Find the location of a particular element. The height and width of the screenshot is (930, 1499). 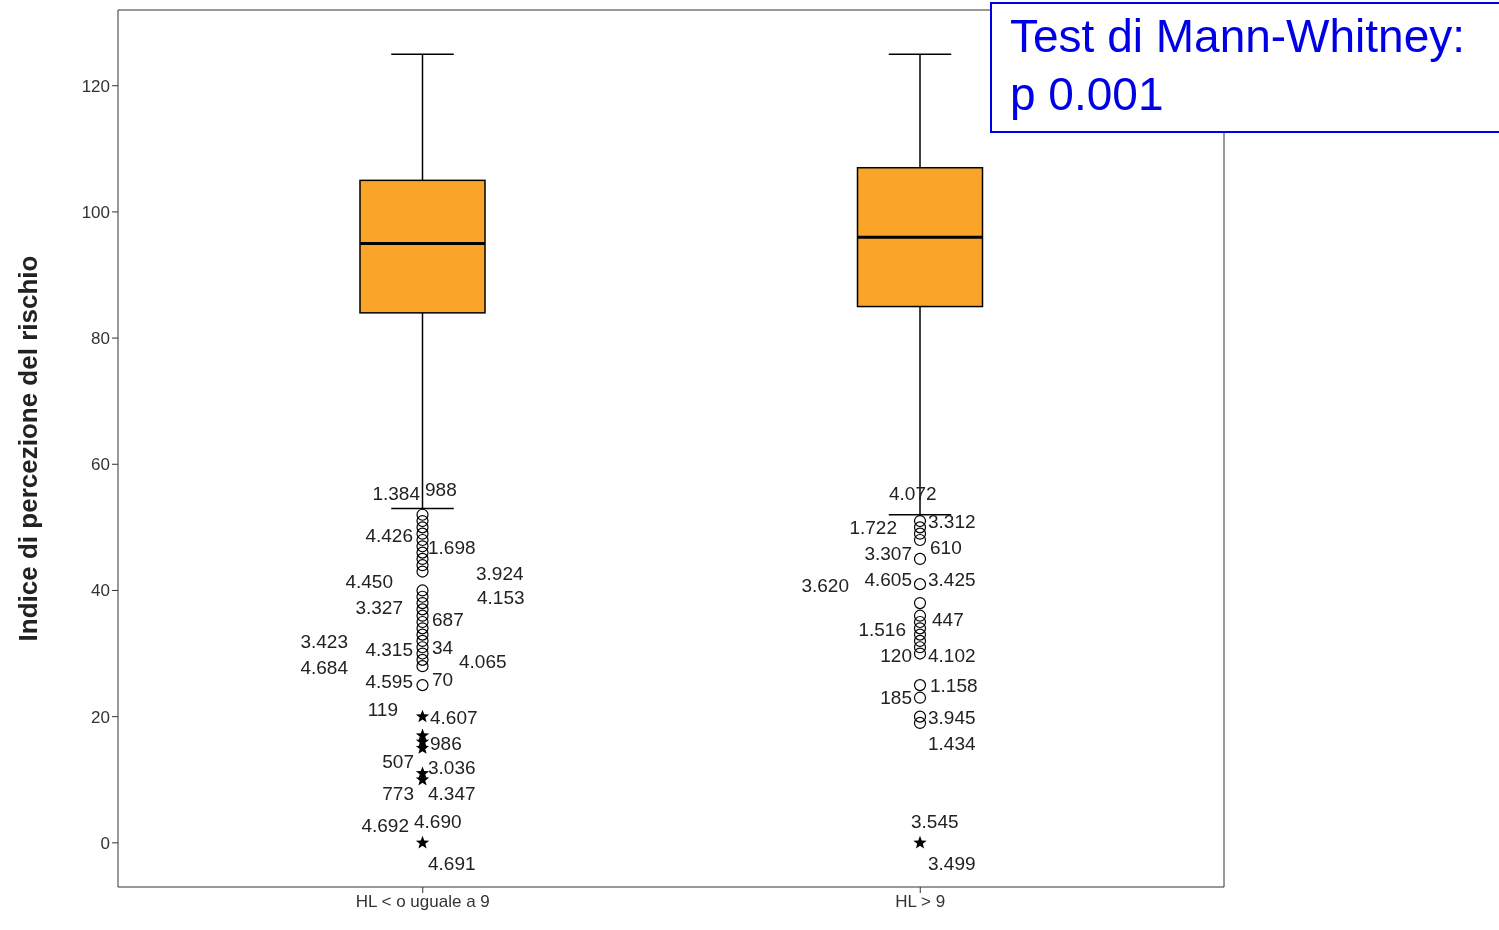

annotation: 3.036 is located at coordinates (452, 767).